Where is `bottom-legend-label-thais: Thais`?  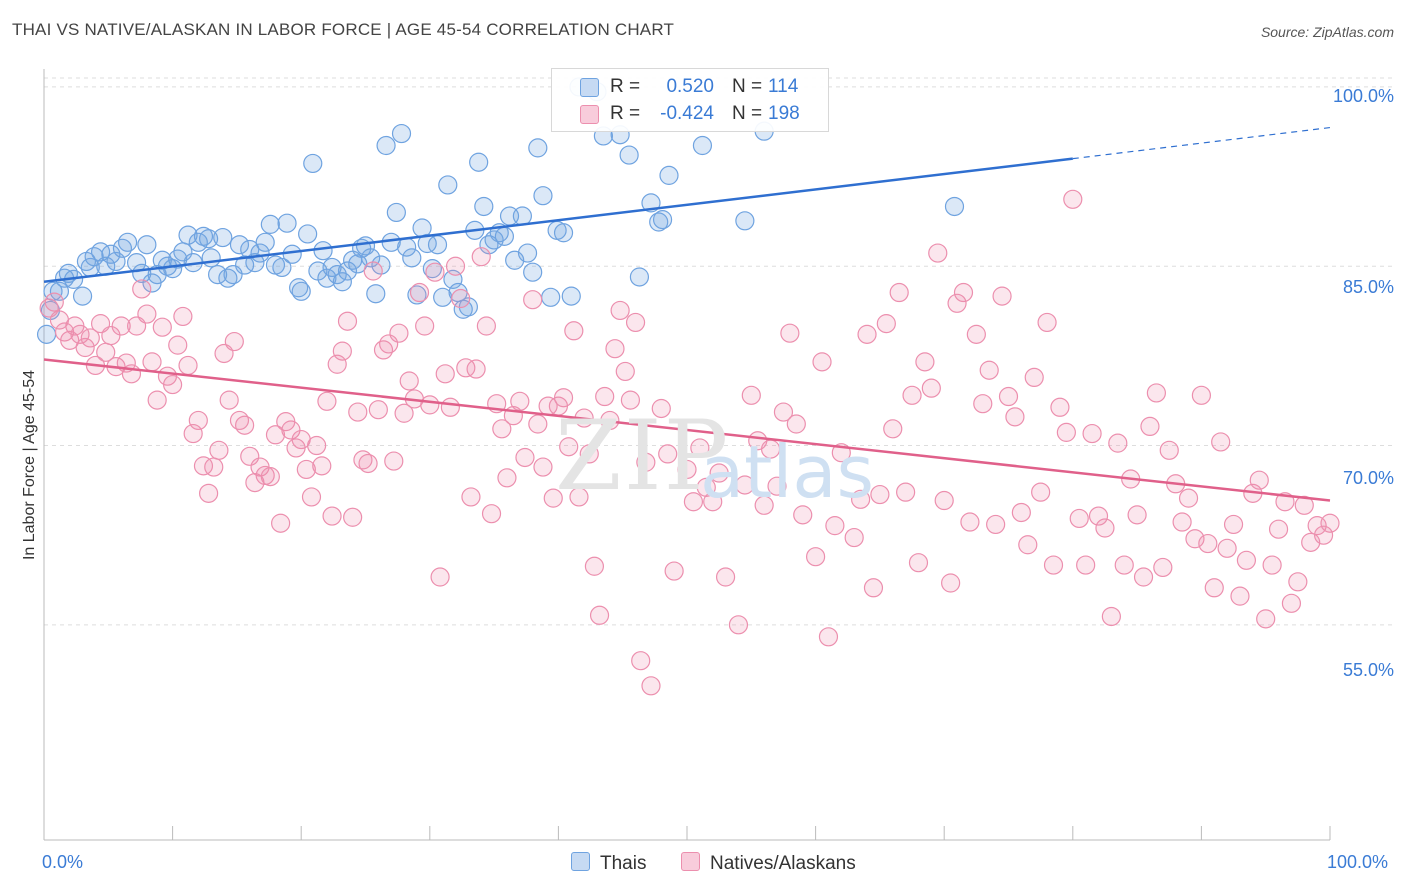
bottom-legend-label-thais: Thais is located at coordinates (623, 863).